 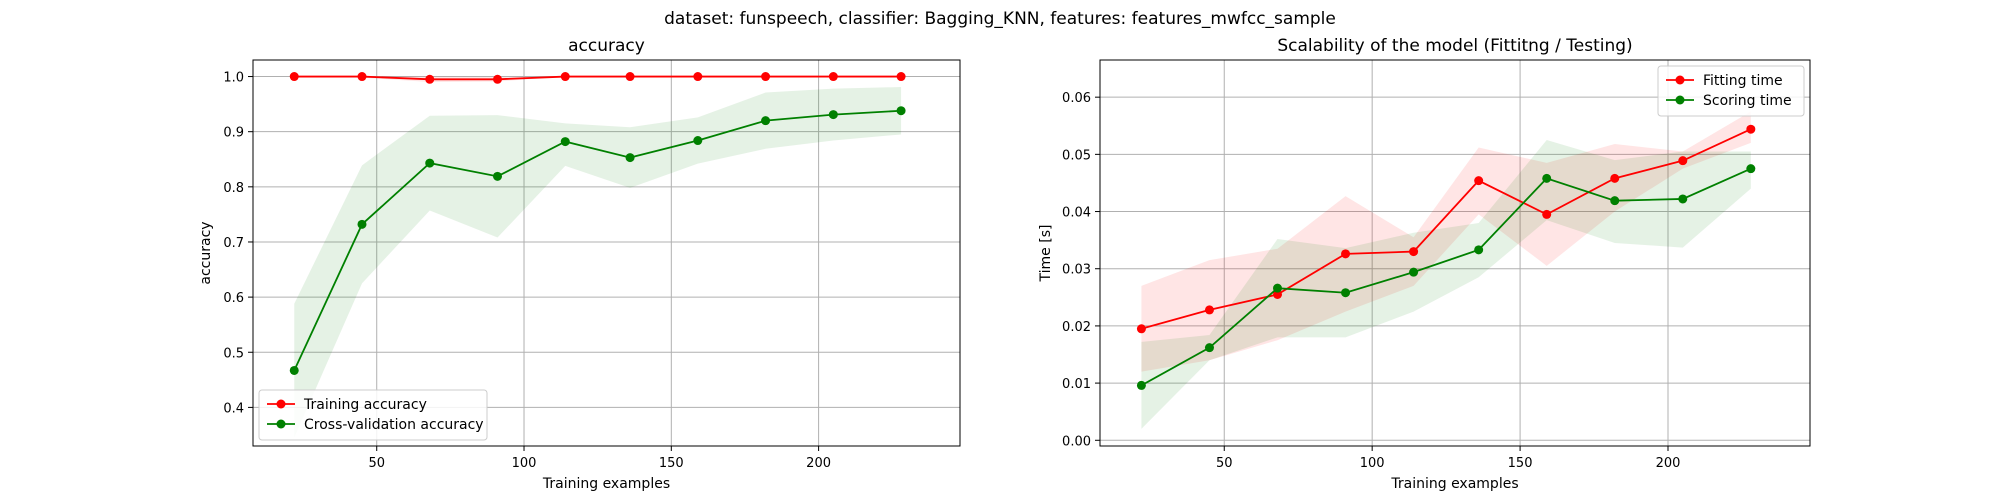 What do you see at coordinates (1076, 155) in the screenshot?
I see `y-tick-label: 0.05` at bounding box center [1076, 155].